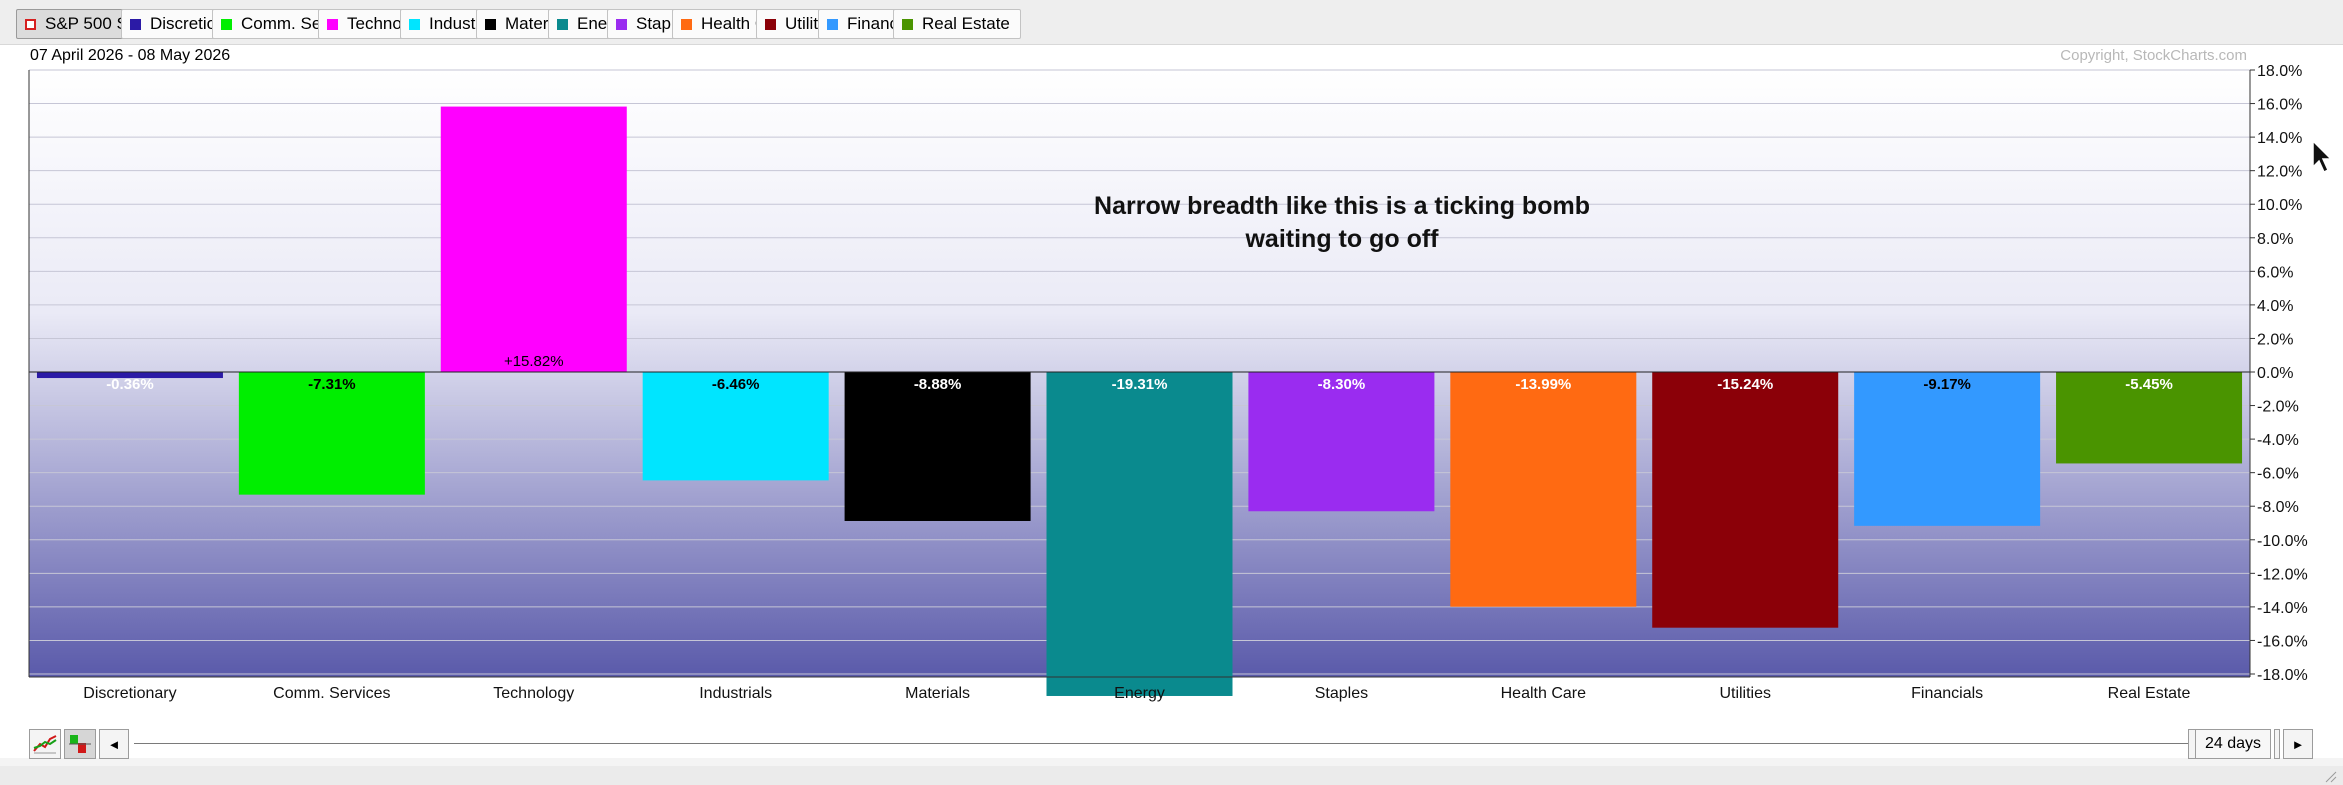 The height and width of the screenshot is (785, 2343). I want to click on y-tick-label: -4.0%, so click(2278, 440).